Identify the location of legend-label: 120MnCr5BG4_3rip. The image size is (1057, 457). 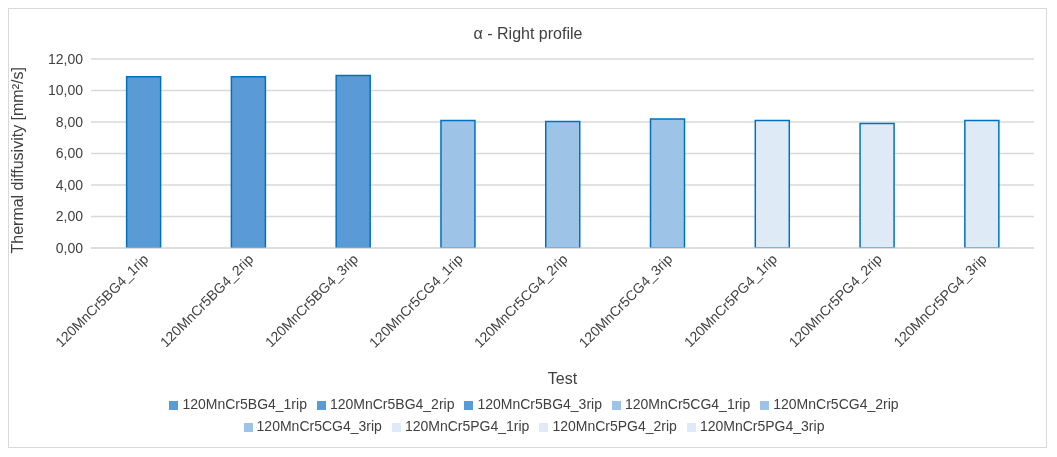
(539, 404).